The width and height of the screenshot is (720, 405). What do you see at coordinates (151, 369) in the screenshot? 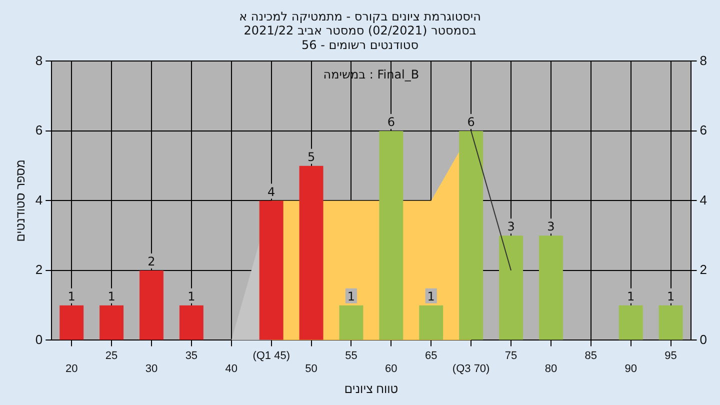
I see `x-tick-label: 30` at bounding box center [151, 369].